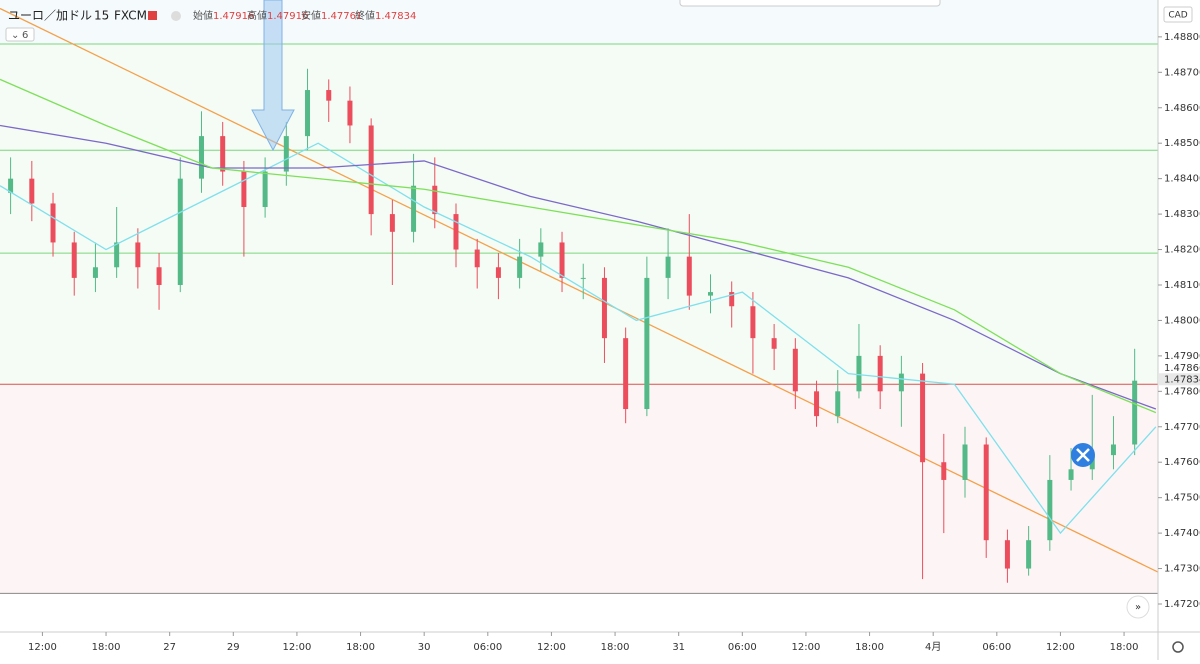 The image size is (1200, 664). I want to click on interval: 15, so click(101, 16).